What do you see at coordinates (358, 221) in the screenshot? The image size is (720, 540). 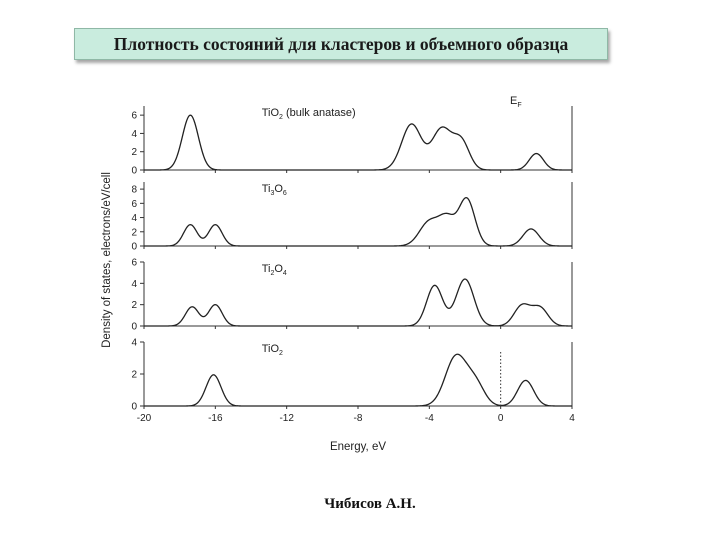 I see `panel-1-dos-curve` at bounding box center [358, 221].